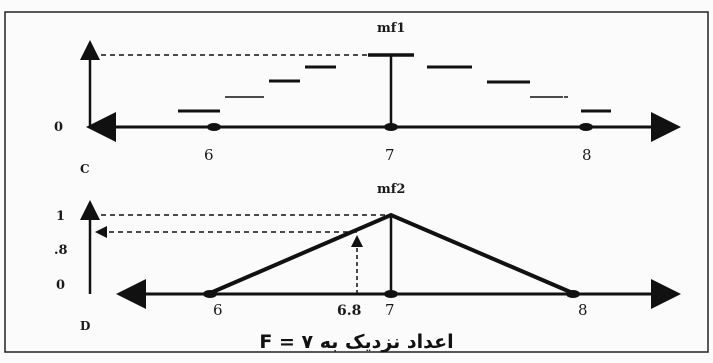  I want to click on top-panel-label: C, so click(85, 169).